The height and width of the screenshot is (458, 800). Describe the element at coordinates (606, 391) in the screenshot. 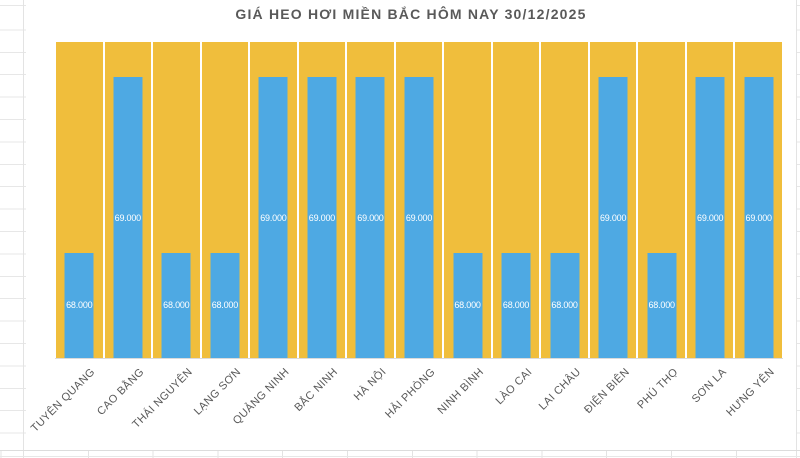

I see `x-axis-label: ĐIỆN BIÊN` at that location.